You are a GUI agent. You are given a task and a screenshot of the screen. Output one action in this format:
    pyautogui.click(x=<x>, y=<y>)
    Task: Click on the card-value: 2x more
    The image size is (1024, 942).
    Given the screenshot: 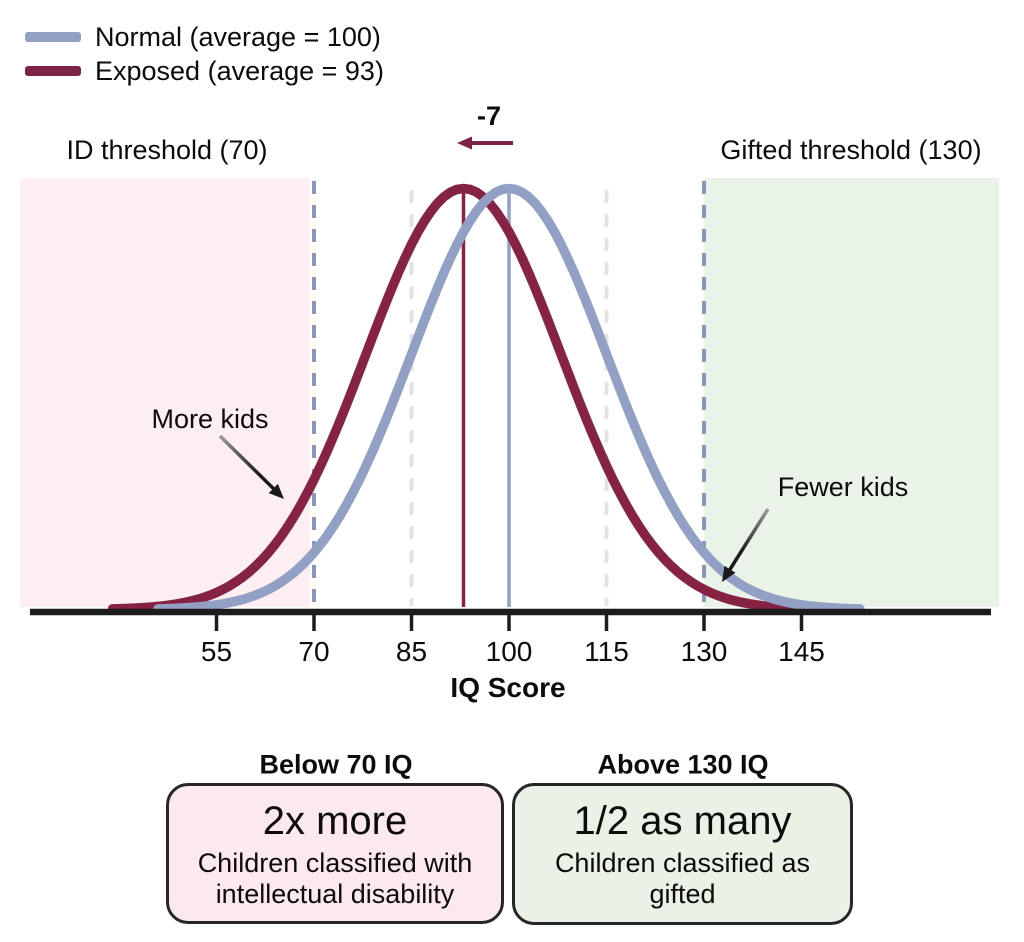 What is the action you would take?
    pyautogui.click(x=335, y=820)
    